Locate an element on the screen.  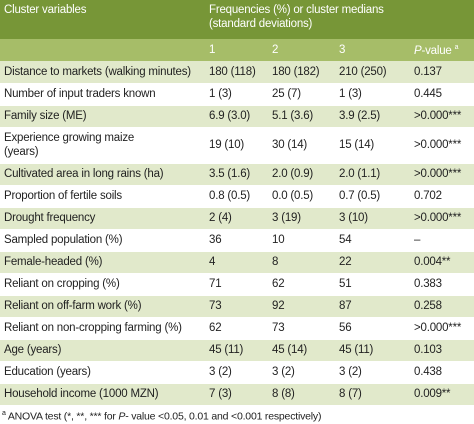
row-label-line: Reliant on cropping (%) is located at coordinates (62, 284).